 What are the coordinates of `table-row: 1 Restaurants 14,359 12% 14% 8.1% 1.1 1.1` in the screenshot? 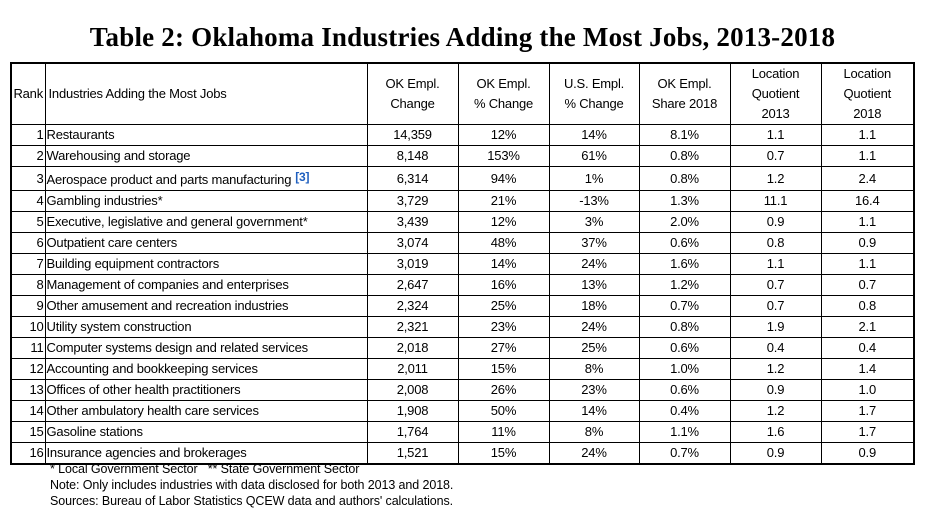 It's located at (462, 135).